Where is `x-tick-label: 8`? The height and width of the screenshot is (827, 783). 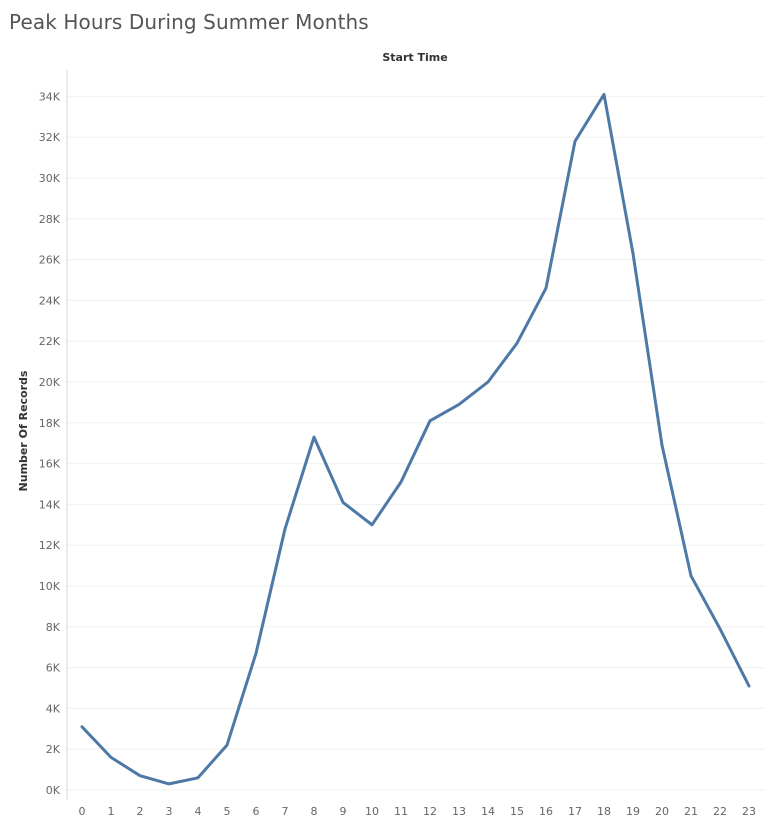
x-tick-label: 8 is located at coordinates (314, 811).